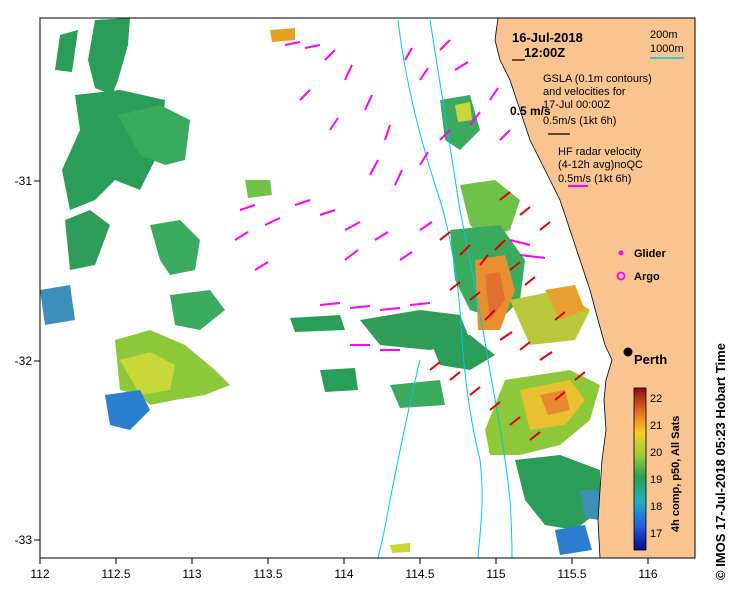 This screenshot has height=592, width=739. Describe the element at coordinates (647, 574) in the screenshot. I see `x-tick-label: 116` at that location.